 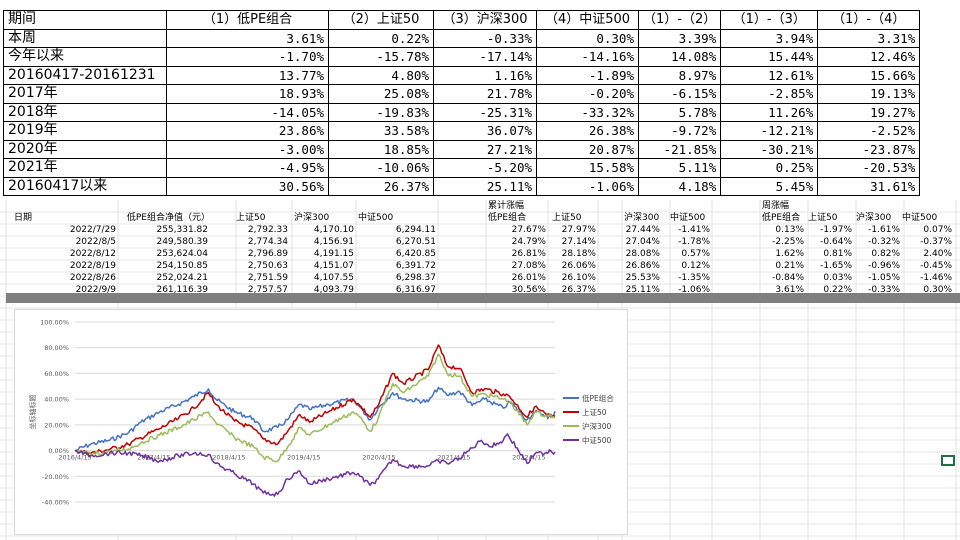 What do you see at coordinates (679, 94) in the screenshot?
I see `summary-value-cell: -6.15%` at bounding box center [679, 94].